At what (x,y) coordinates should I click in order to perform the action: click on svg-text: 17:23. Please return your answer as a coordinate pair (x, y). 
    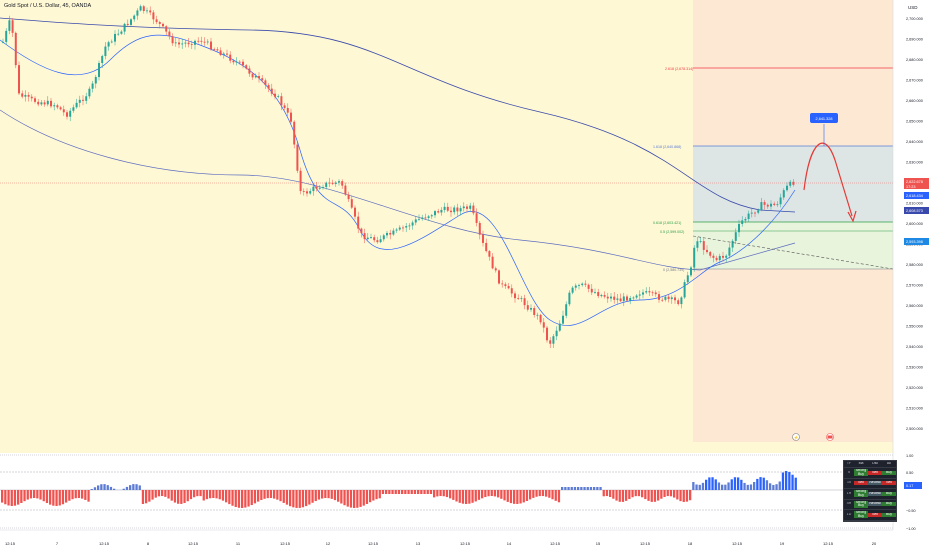
    Looking at the image, I should click on (911, 187).